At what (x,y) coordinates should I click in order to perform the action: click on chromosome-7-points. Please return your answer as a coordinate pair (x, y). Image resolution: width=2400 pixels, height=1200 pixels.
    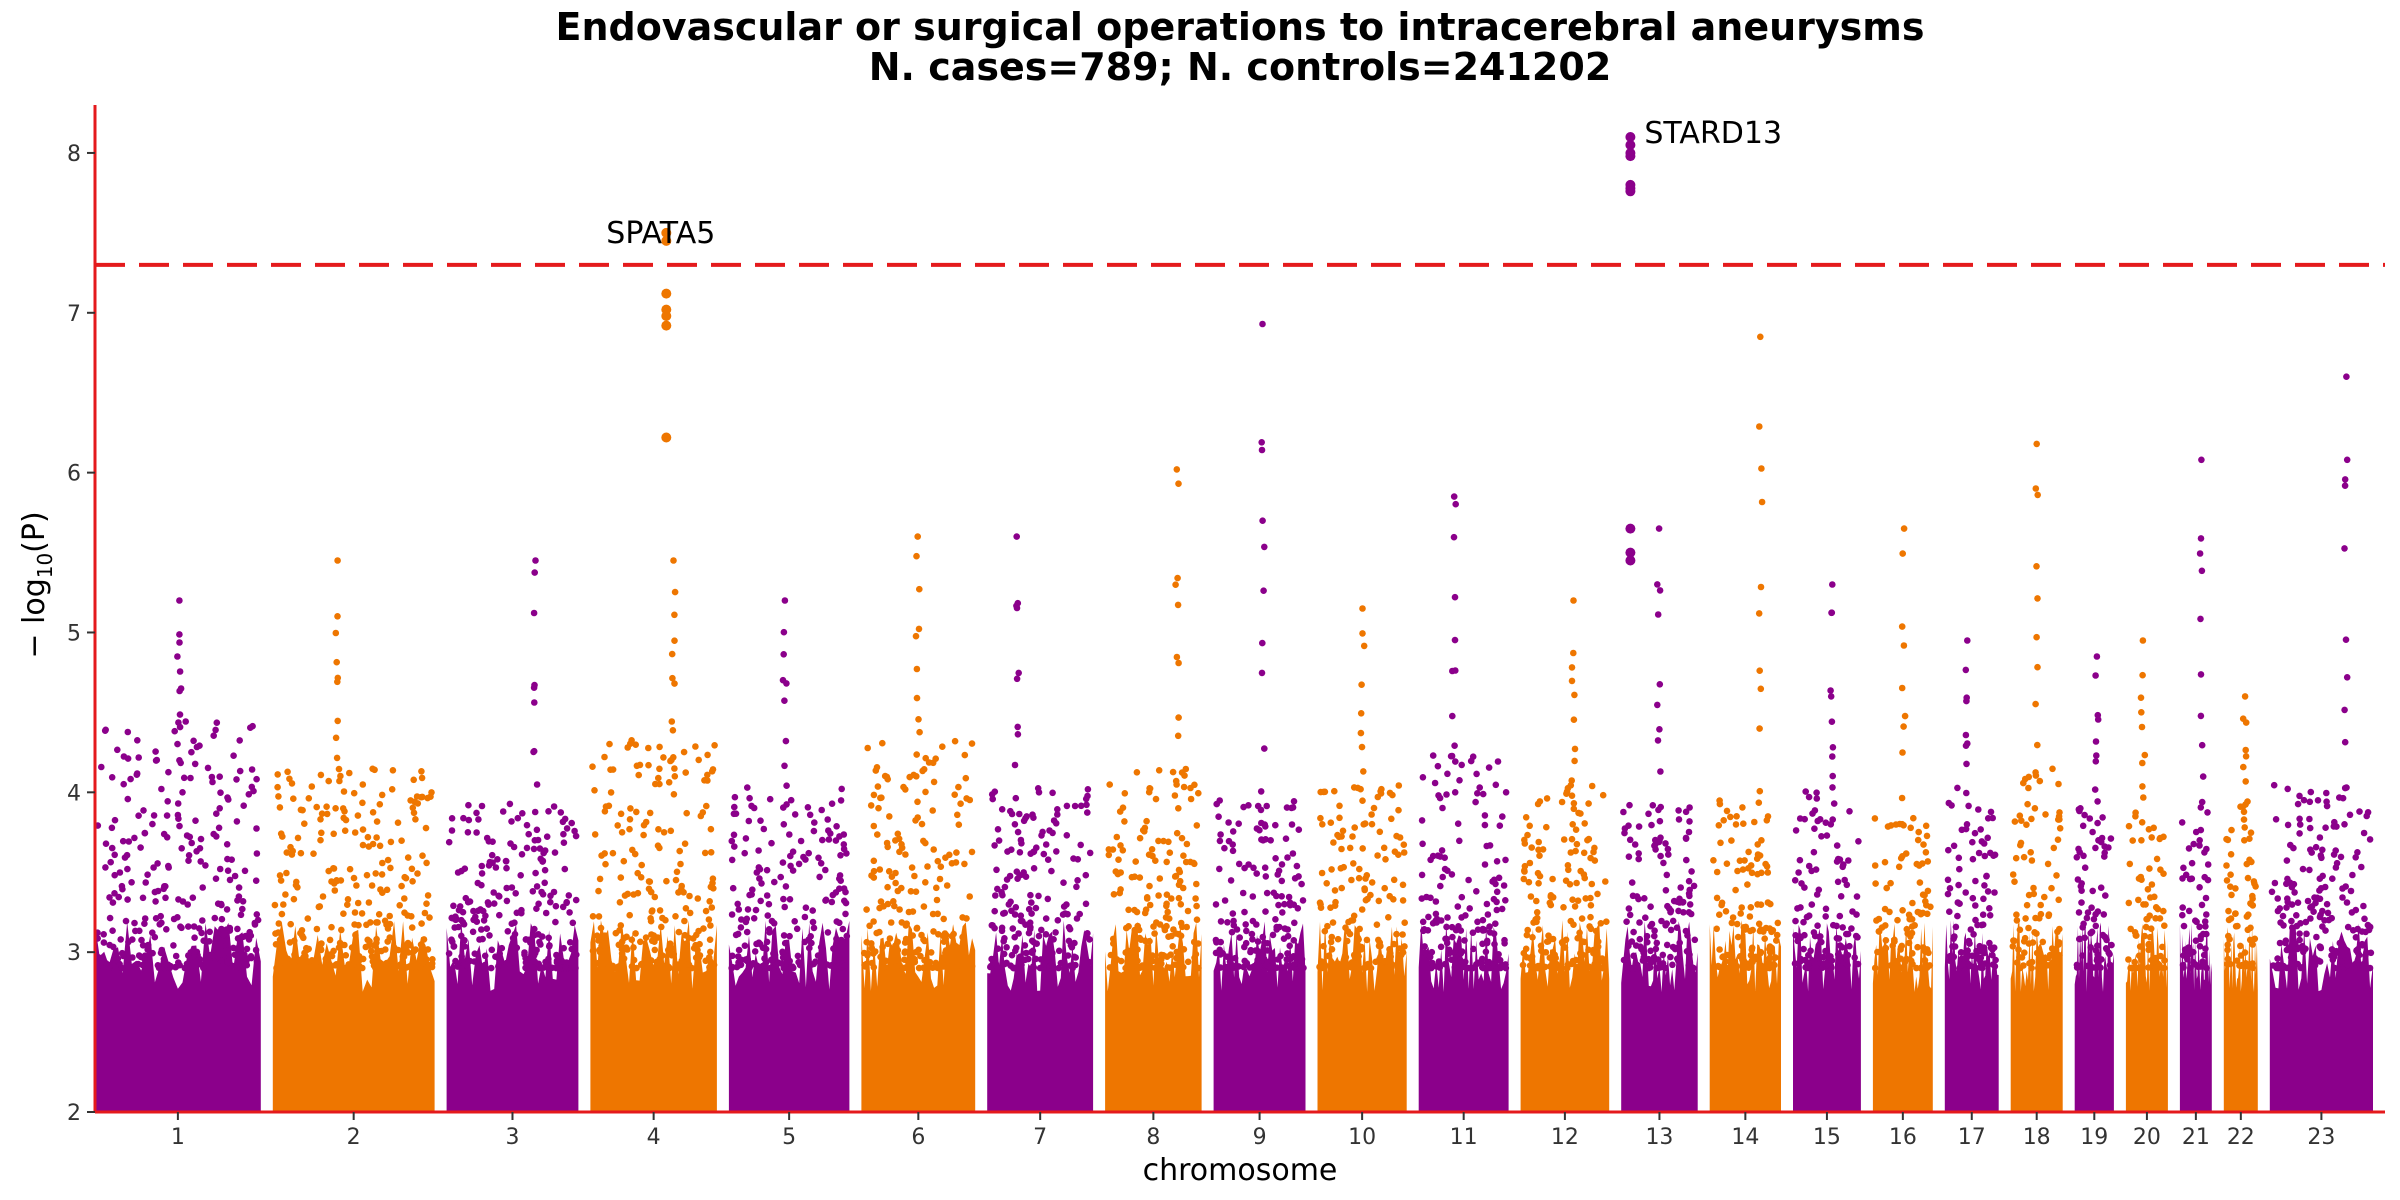
    Looking at the image, I should click on (1040, 822).